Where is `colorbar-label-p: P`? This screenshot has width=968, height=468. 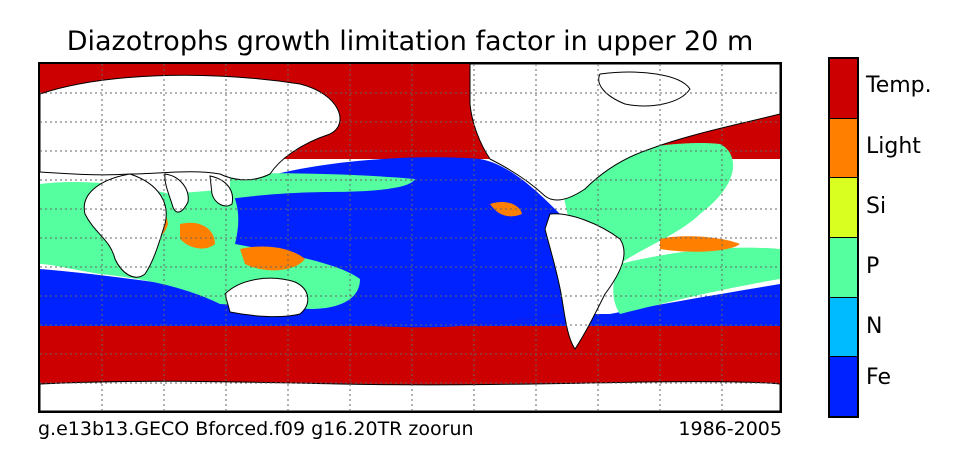
colorbar-label-p: P is located at coordinates (873, 266).